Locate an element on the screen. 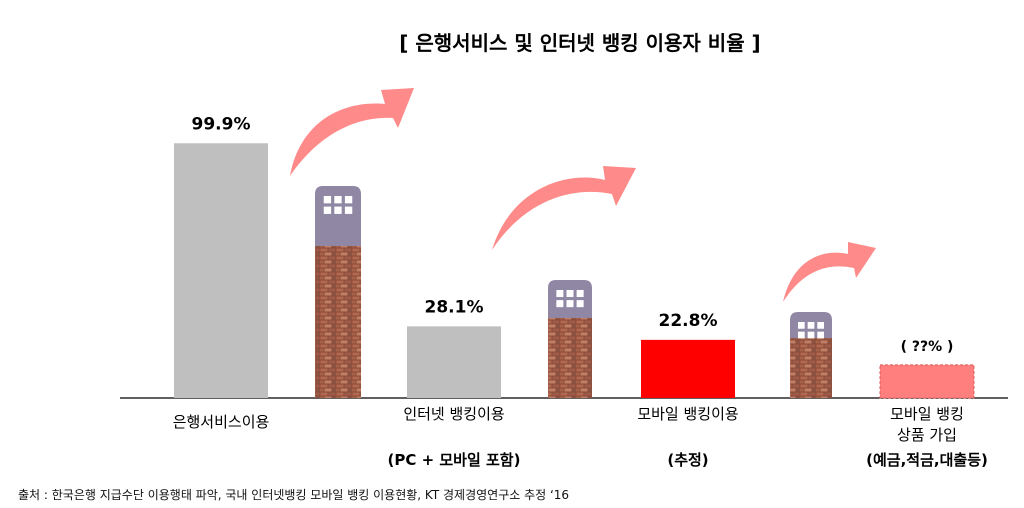  value-label-3: ( ??% ) is located at coordinates (927, 347).